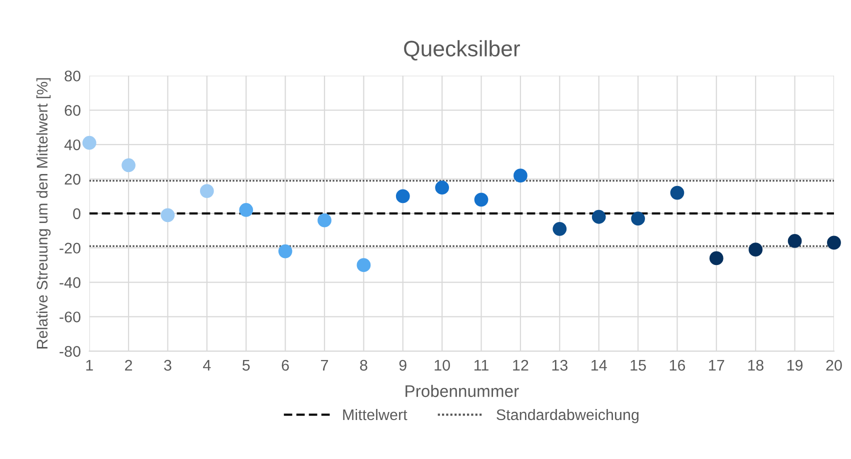 This screenshot has height=459, width=851. I want to click on y-tick-label: -80, so click(70, 351).